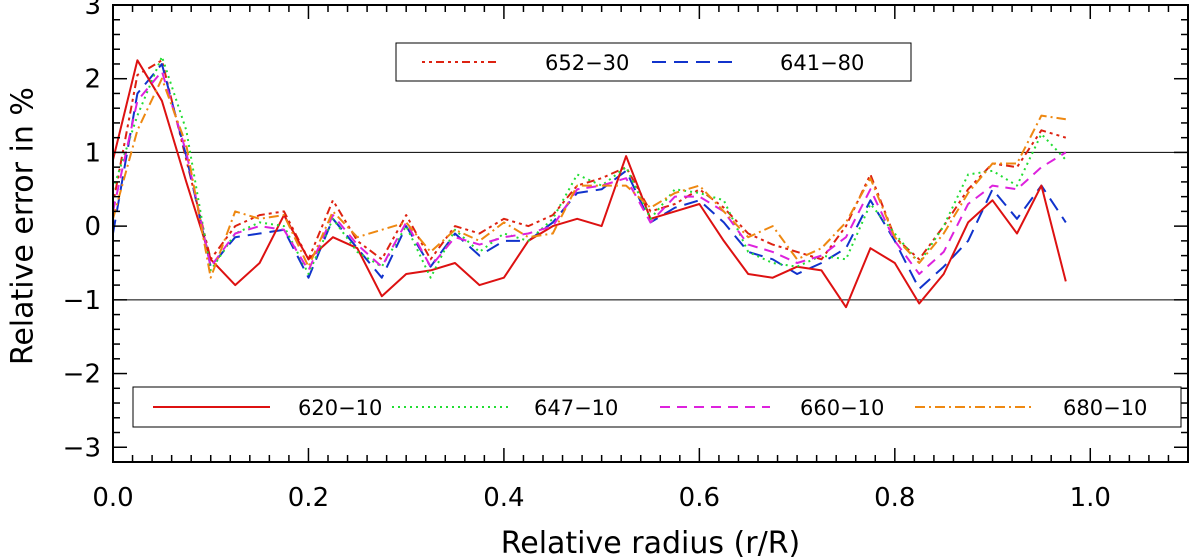  What do you see at coordinates (1090, 498) in the screenshot?
I see `x-tick-label: 1.0` at bounding box center [1090, 498].